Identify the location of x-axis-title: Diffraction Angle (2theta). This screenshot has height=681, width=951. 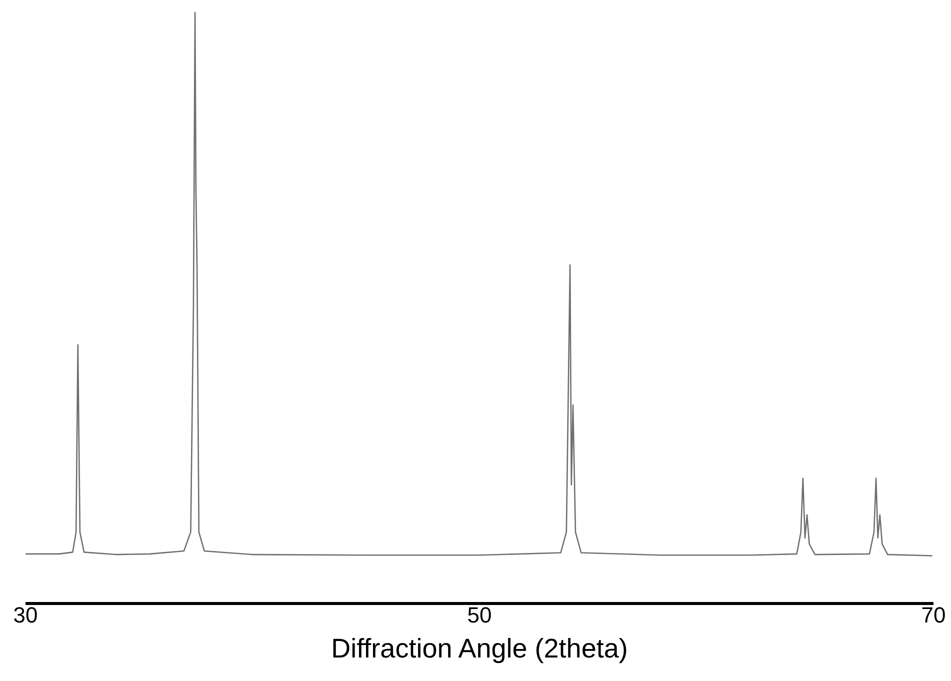
(479, 649).